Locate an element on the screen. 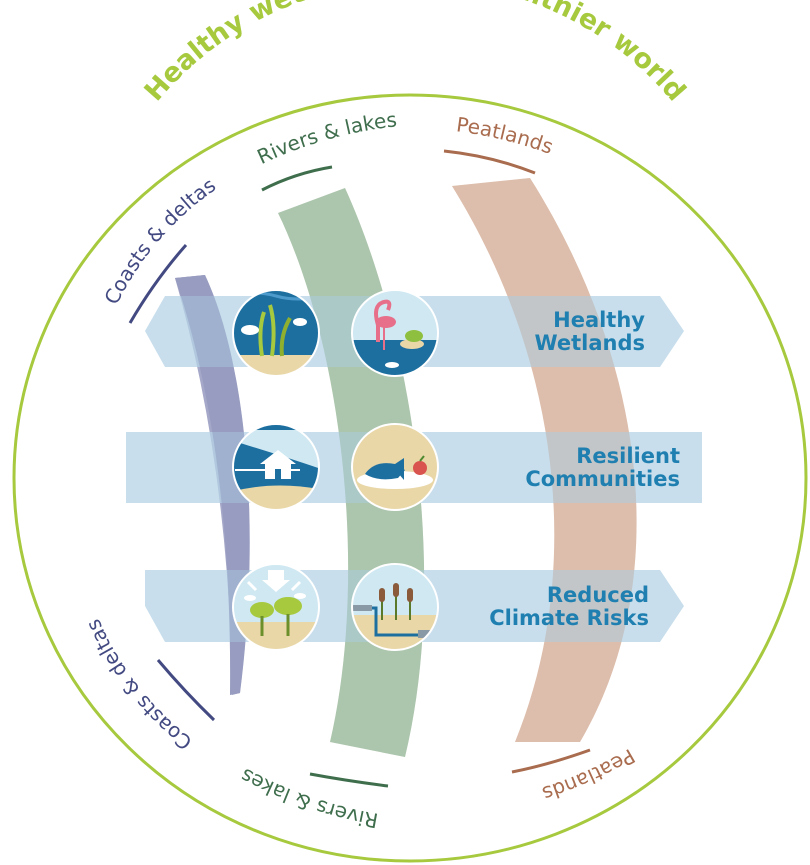  label-reduced-line2: Climate Risks is located at coordinates (569, 618).